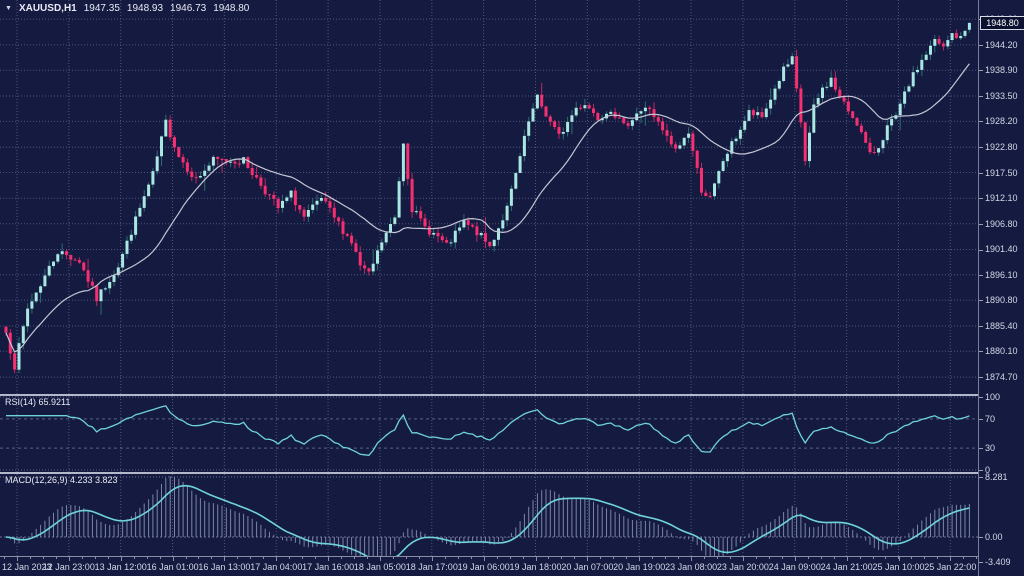 Image resolution: width=1024 pixels, height=576 pixels. What do you see at coordinates (995, 562) in the screenshot?
I see `macd-level-label: -3.409` at bounding box center [995, 562].